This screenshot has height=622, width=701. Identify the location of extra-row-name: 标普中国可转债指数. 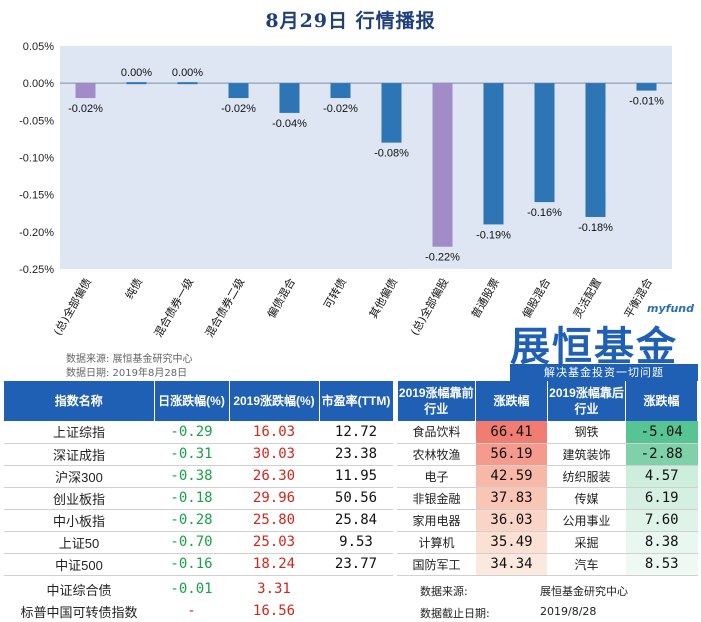
(79, 613).